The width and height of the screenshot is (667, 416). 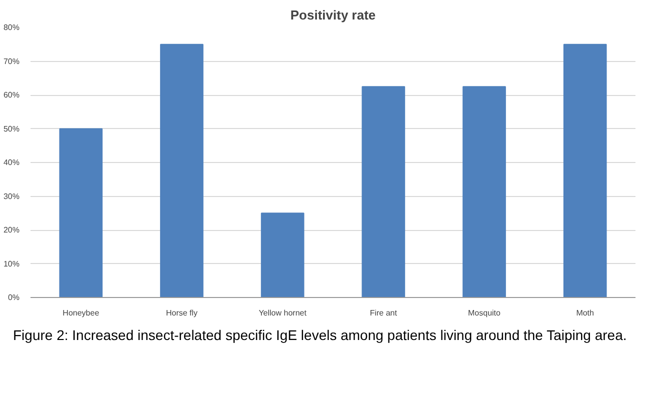 I want to click on y-tick-label: 30%, so click(x=11, y=196).